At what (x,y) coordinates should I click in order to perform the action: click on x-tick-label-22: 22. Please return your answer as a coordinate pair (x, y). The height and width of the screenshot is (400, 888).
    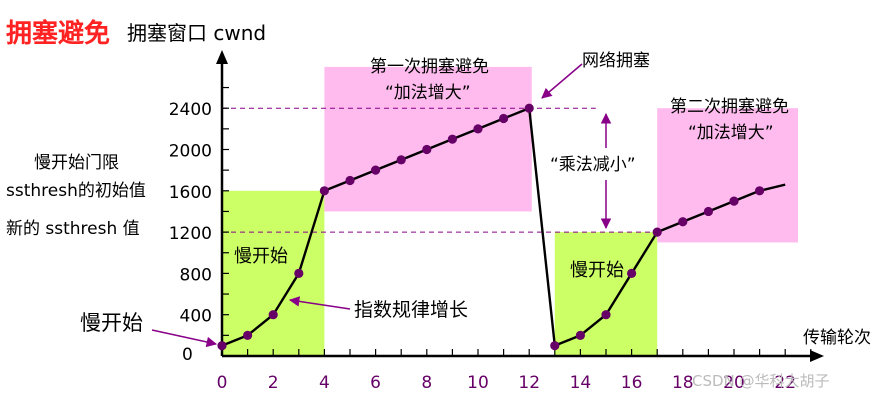
    Looking at the image, I should click on (785, 383).